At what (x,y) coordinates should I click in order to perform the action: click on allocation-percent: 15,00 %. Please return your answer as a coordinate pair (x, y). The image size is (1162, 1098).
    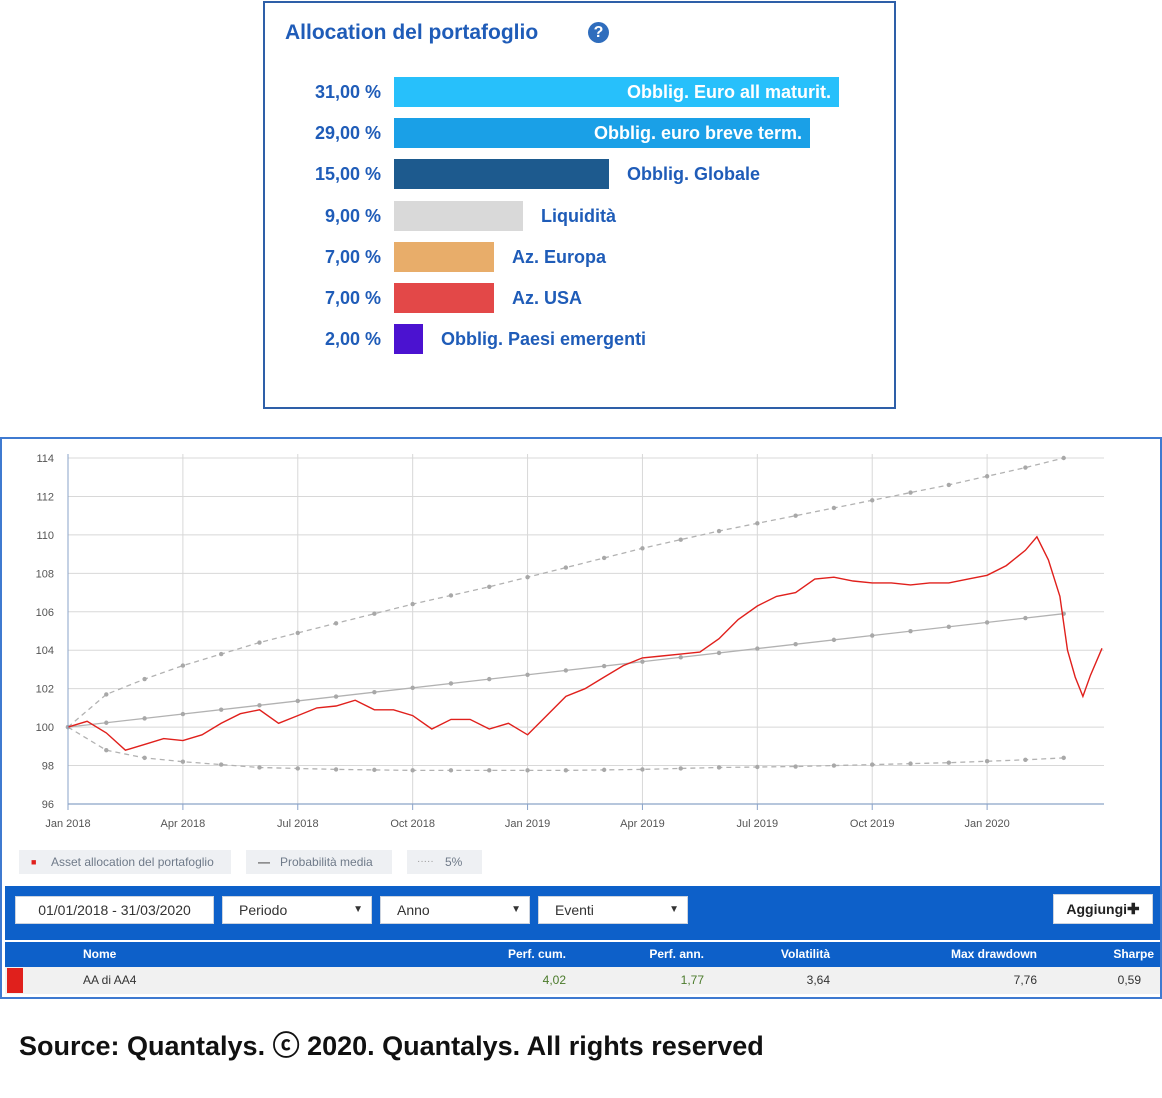
    Looking at the image, I should click on (347, 174).